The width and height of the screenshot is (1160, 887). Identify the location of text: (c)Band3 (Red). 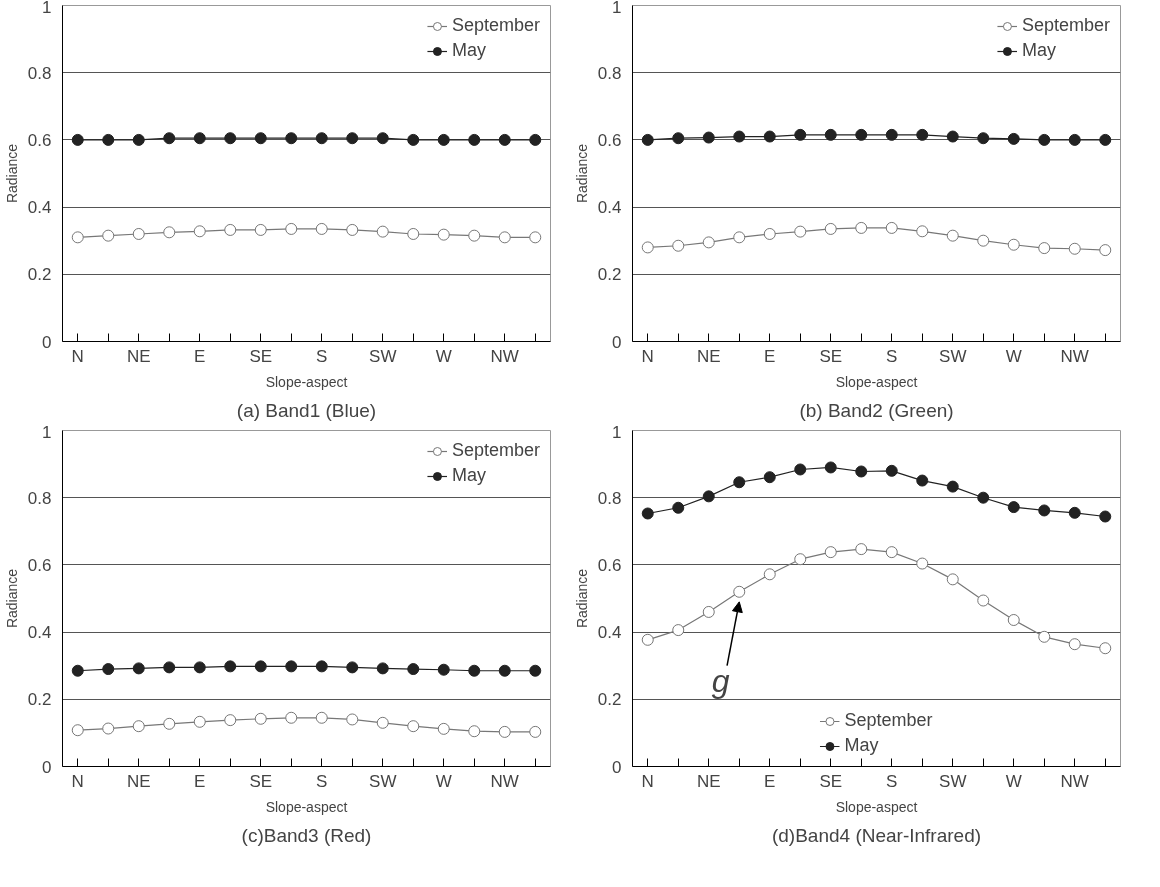
(306, 835).